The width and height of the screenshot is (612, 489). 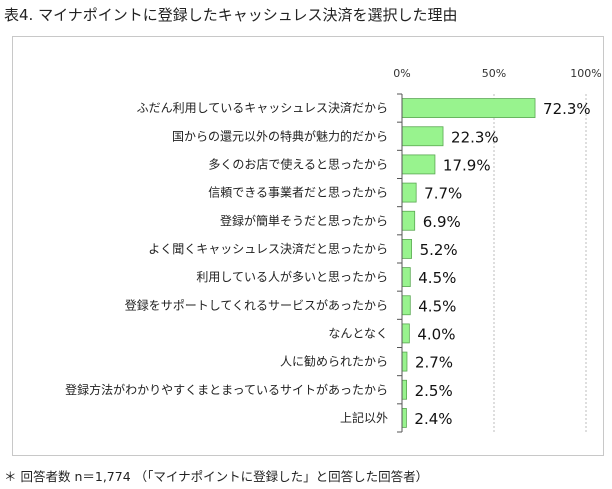 What do you see at coordinates (334, 362) in the screenshot?
I see `category-label: 人に勧められたから` at bounding box center [334, 362].